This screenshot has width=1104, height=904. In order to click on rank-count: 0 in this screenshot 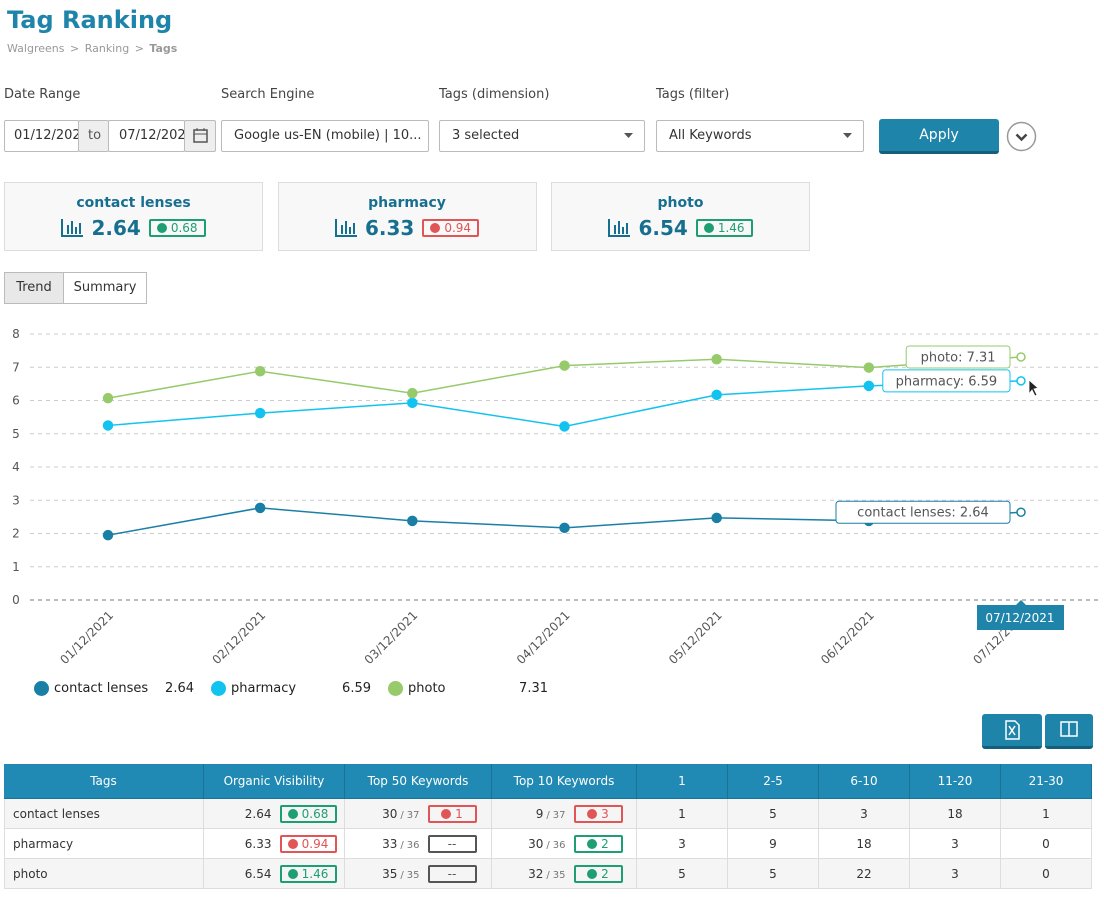, I will do `click(1046, 843)`.